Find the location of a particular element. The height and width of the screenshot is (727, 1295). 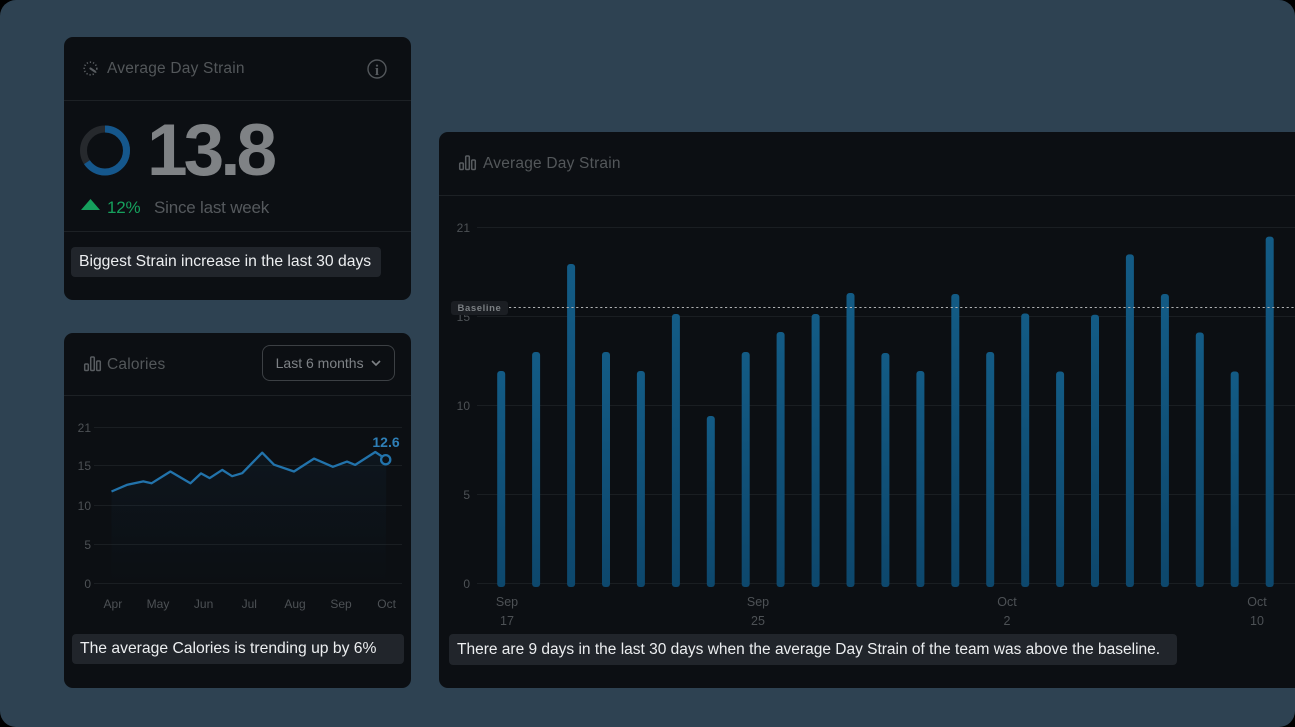

svg-text: 17 is located at coordinates (507, 621).